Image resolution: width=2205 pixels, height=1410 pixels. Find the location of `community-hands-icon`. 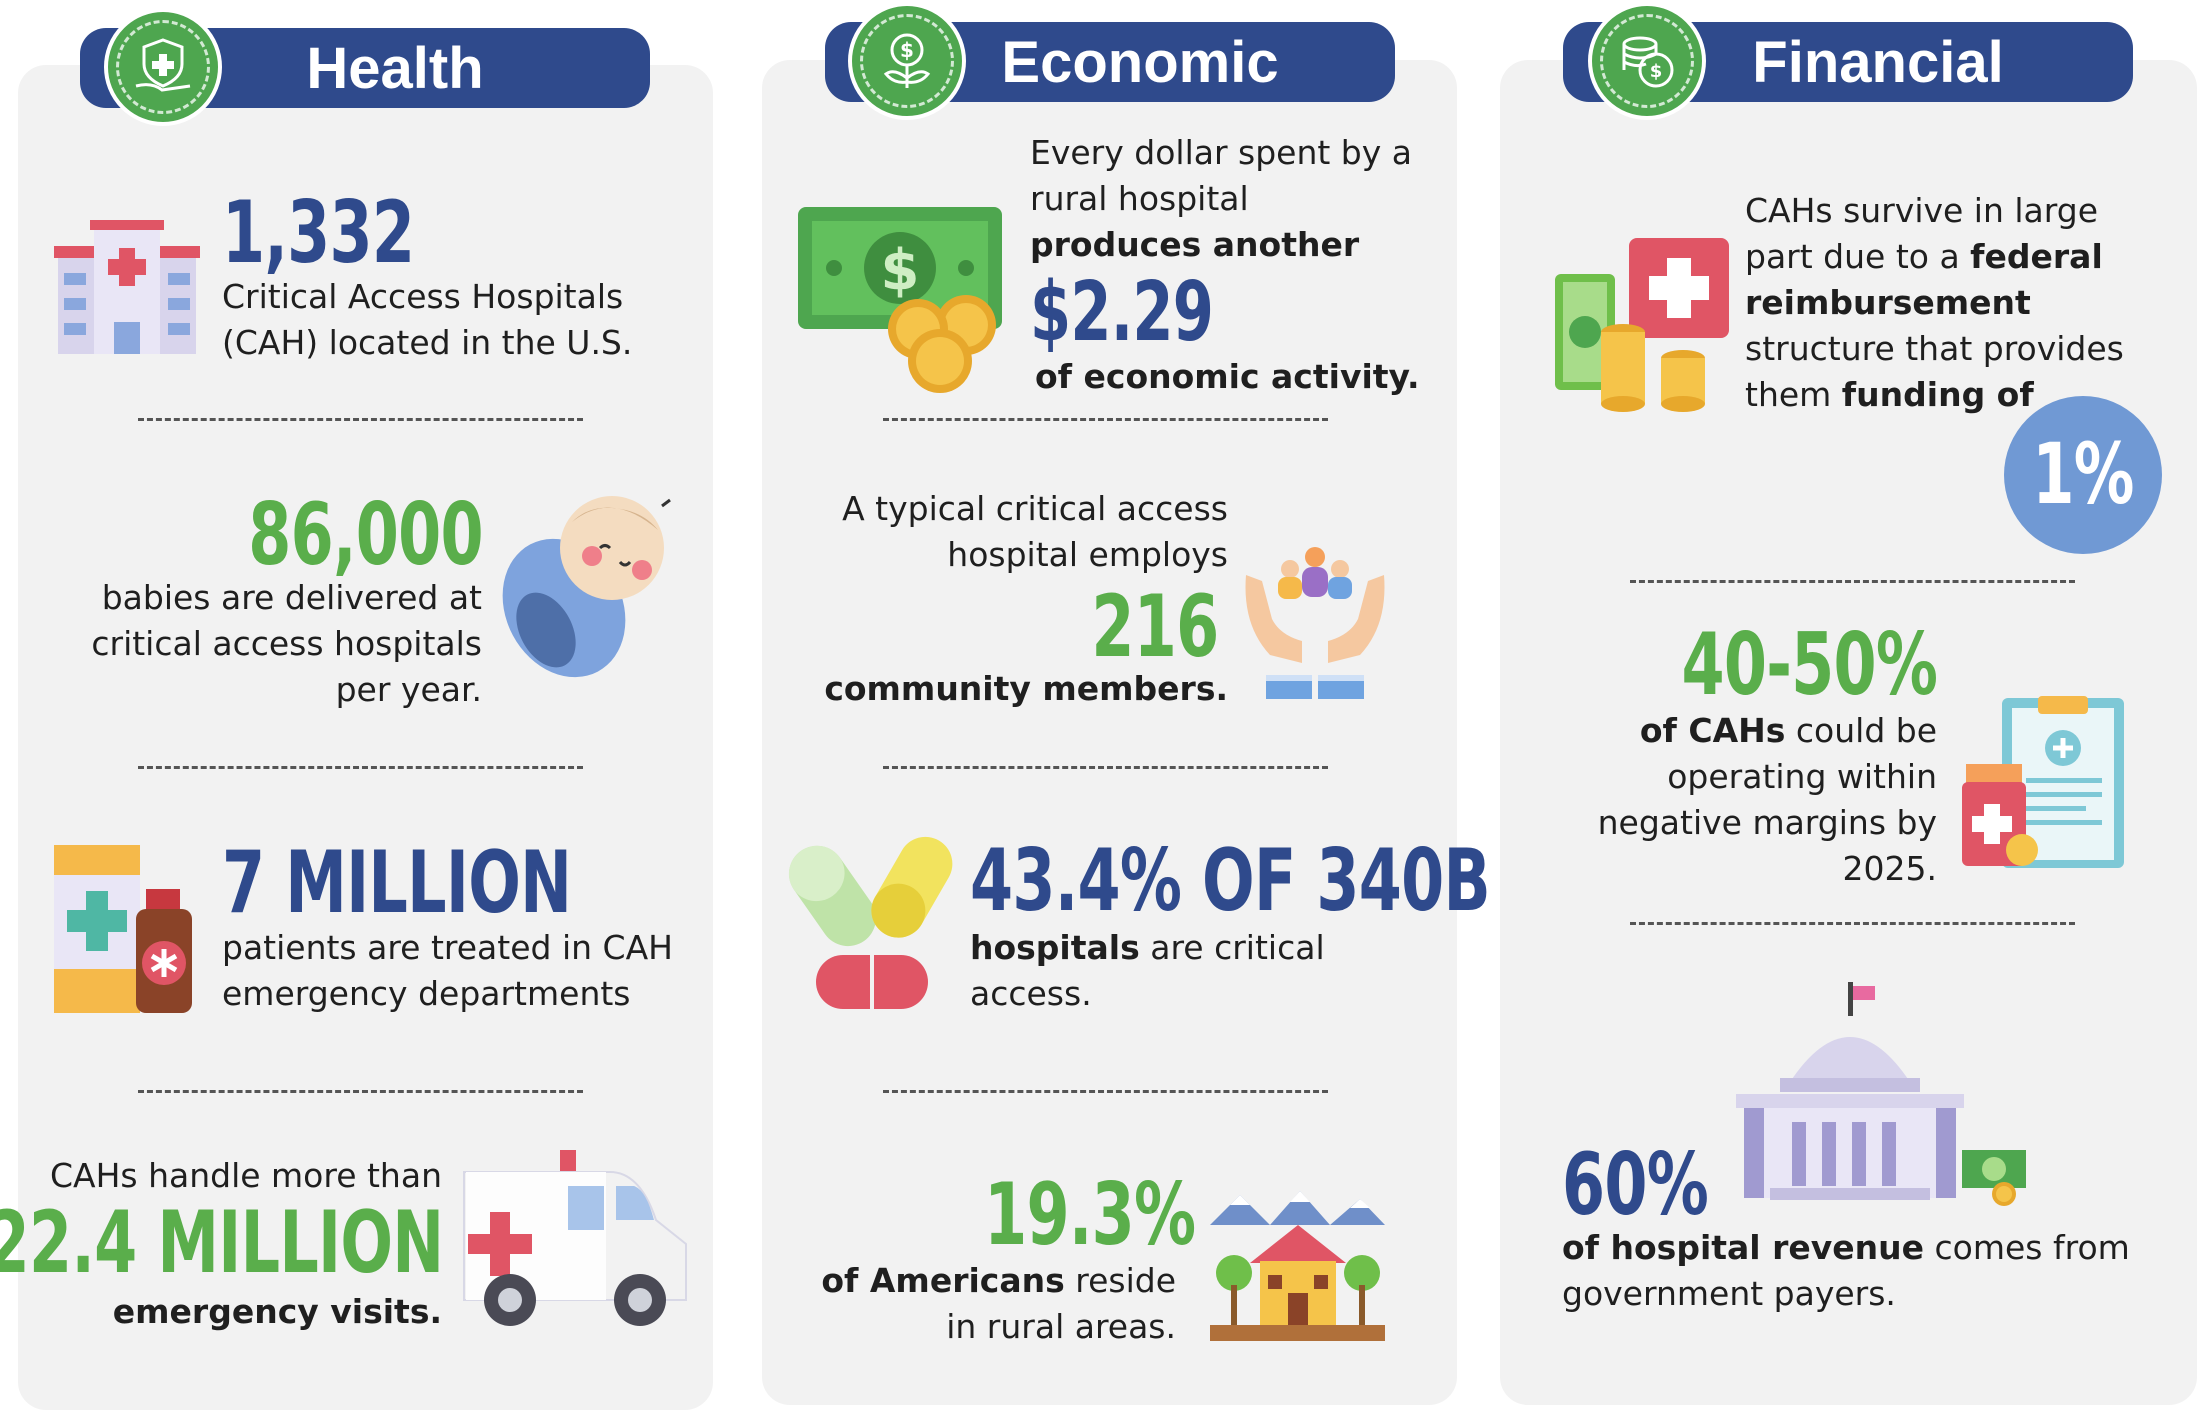

community-hands-icon is located at coordinates (1315, 625).